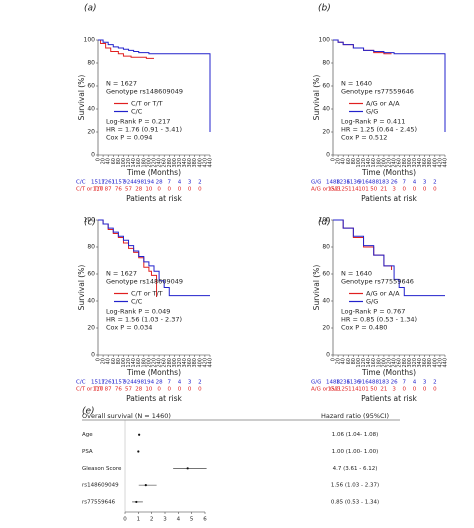  Describe the element at coordinates (364, 328) in the screenshot. I see `annotation: Cox P = 0.480` at that location.